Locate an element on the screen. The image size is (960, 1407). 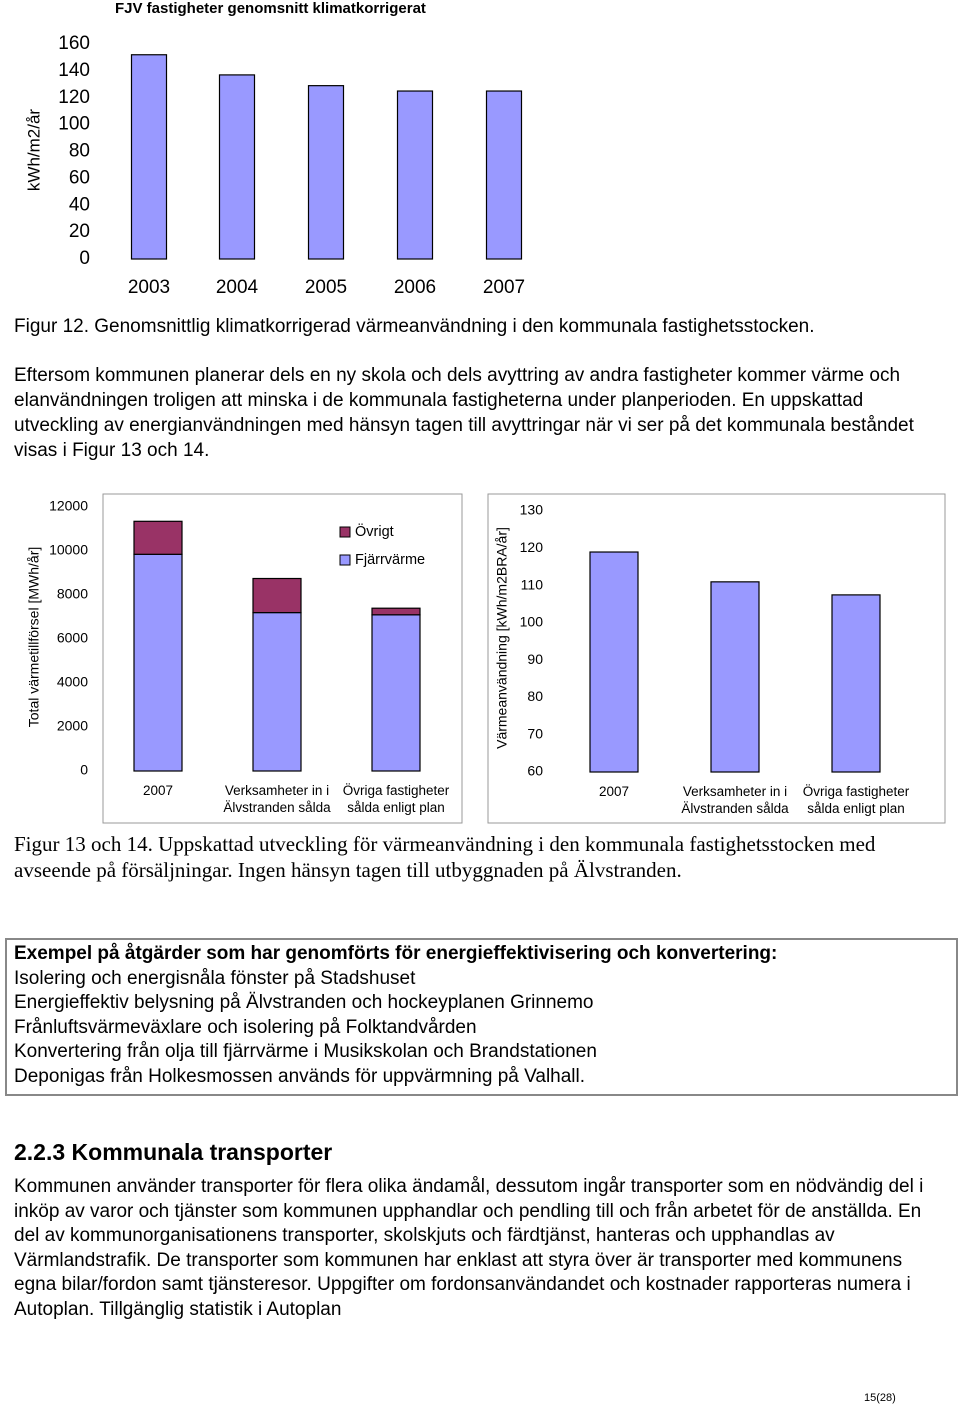
y-tick-label: 110 is located at coordinates (532, 584).